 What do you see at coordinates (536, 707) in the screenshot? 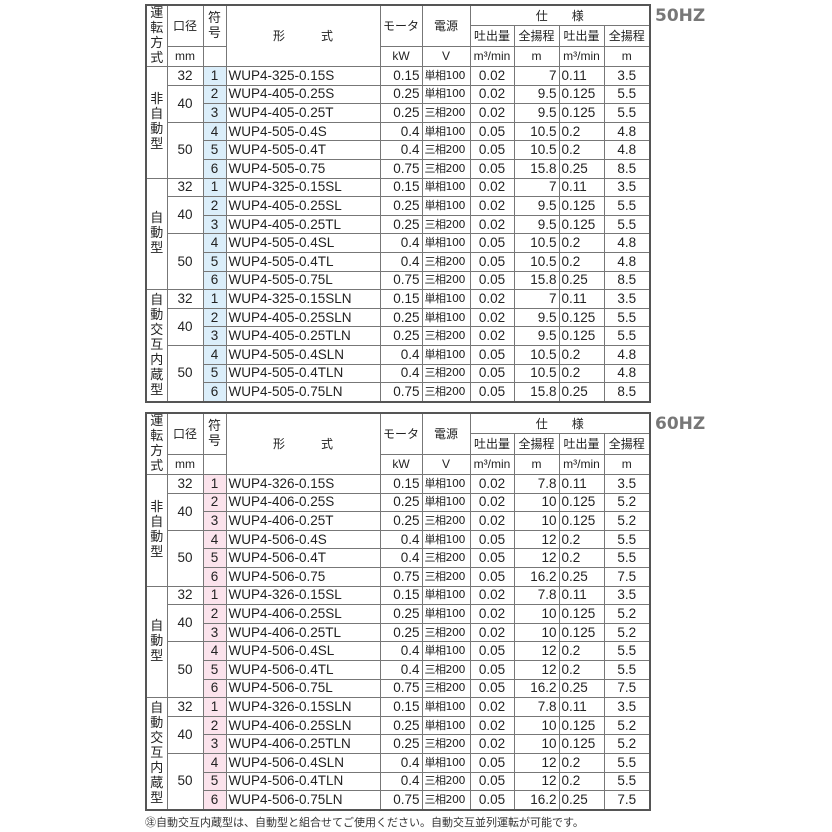
I see `head1-cell: 7.8` at bounding box center [536, 707].